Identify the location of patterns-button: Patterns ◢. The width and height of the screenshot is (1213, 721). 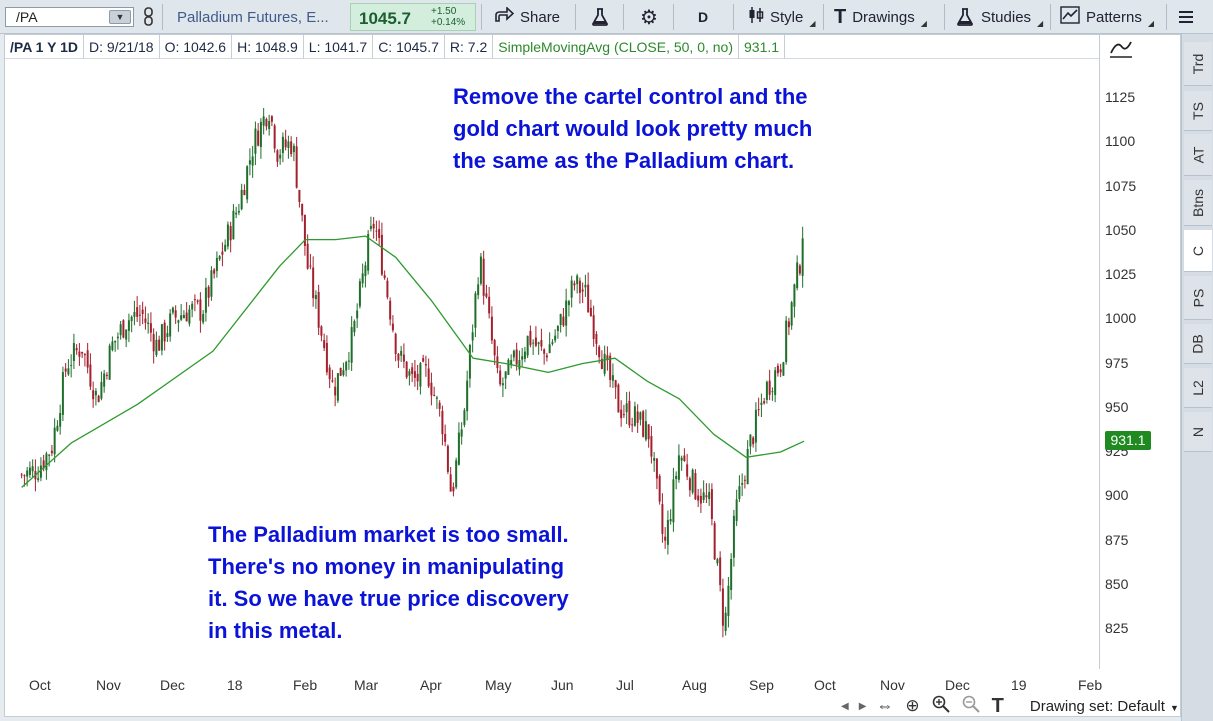
(1107, 17).